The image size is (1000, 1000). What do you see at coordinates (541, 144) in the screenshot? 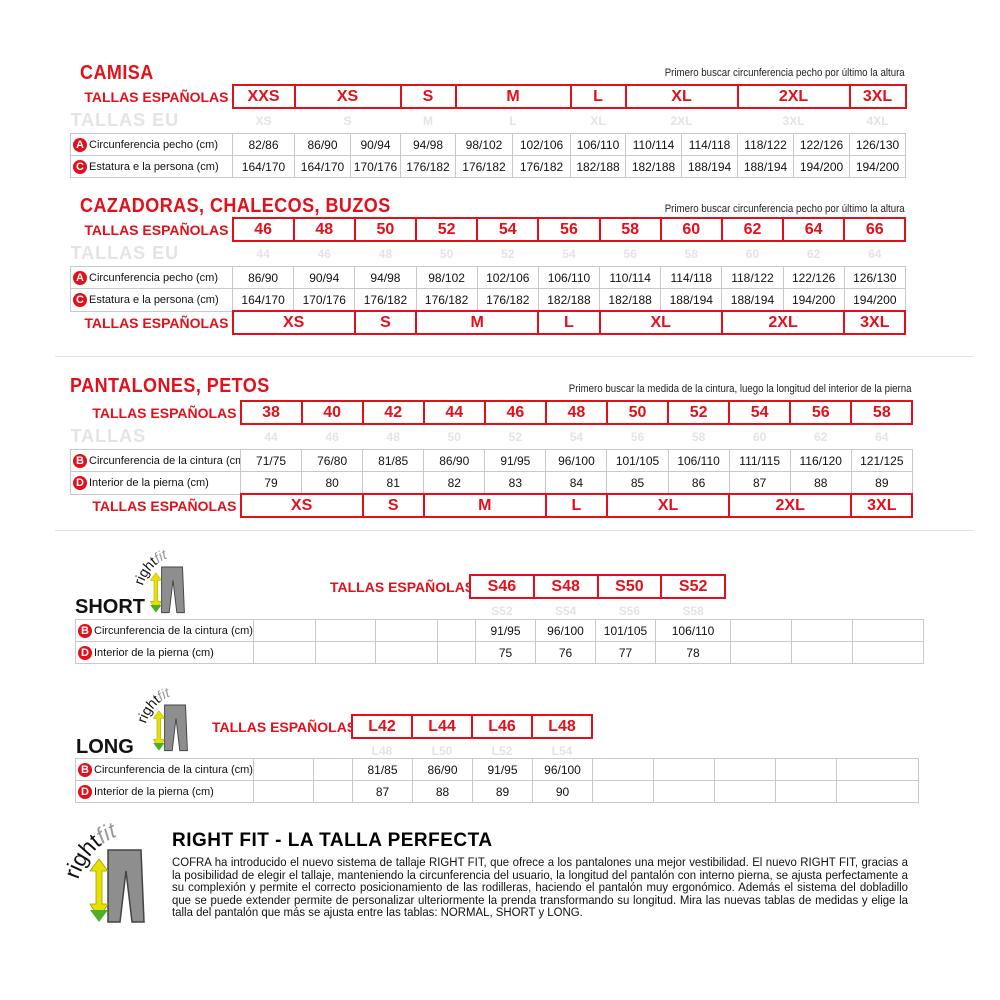
I see `measurement-value: 102/106` at bounding box center [541, 144].